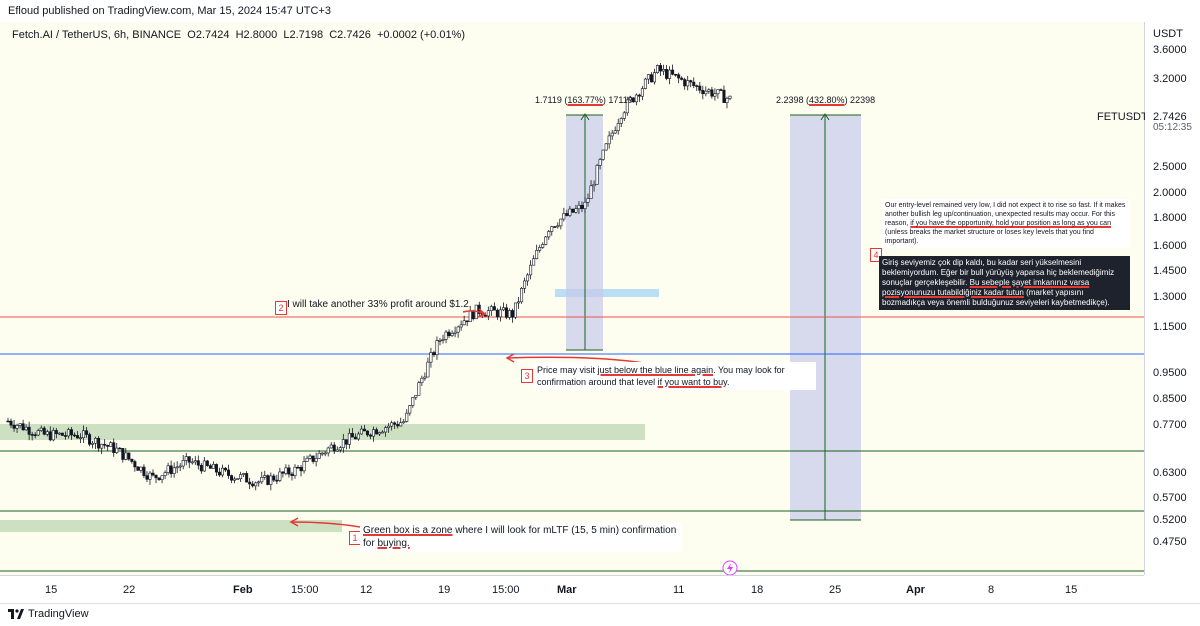  What do you see at coordinates (506, 590) in the screenshot?
I see `time-tick: 15:00` at bounding box center [506, 590].